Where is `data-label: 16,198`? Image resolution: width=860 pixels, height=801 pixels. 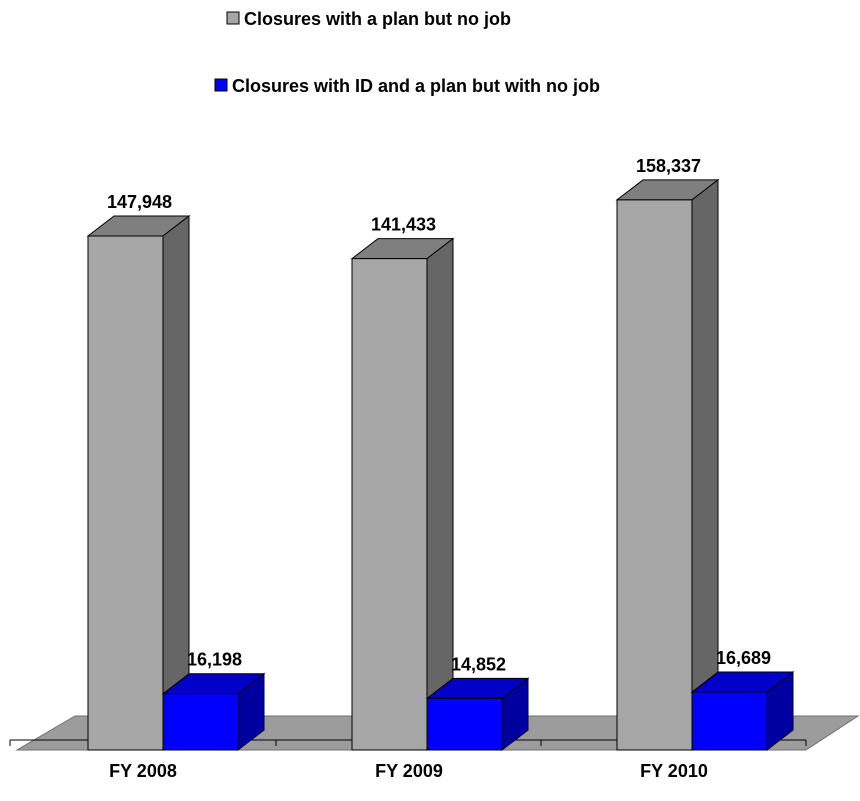
data-label: 16,198 is located at coordinates (214, 660).